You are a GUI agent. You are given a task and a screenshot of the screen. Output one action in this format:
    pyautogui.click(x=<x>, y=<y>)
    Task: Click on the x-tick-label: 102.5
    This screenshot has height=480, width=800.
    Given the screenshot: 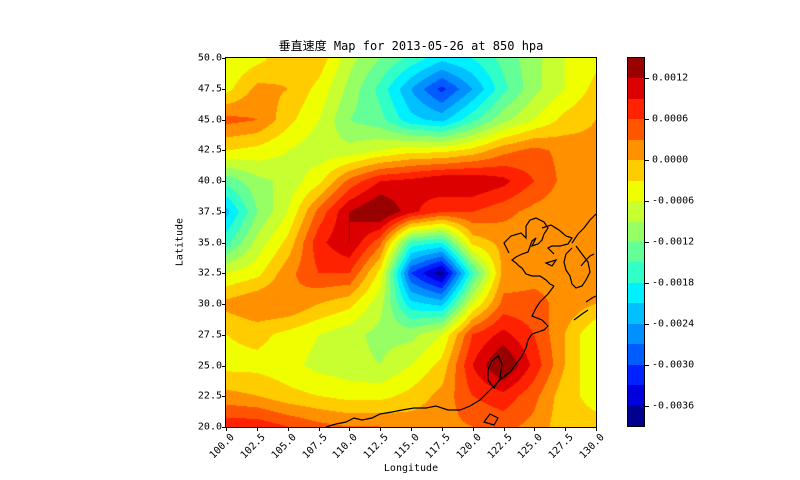 What is the action you would take?
    pyautogui.click(x=253, y=447)
    